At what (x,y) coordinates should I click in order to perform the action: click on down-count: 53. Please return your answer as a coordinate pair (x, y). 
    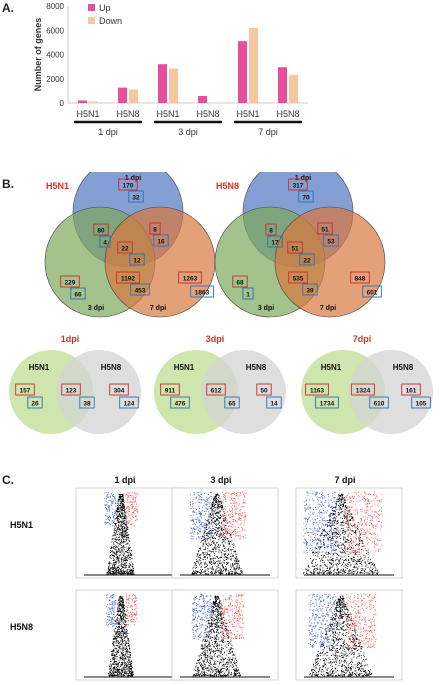
    Looking at the image, I should click on (331, 242).